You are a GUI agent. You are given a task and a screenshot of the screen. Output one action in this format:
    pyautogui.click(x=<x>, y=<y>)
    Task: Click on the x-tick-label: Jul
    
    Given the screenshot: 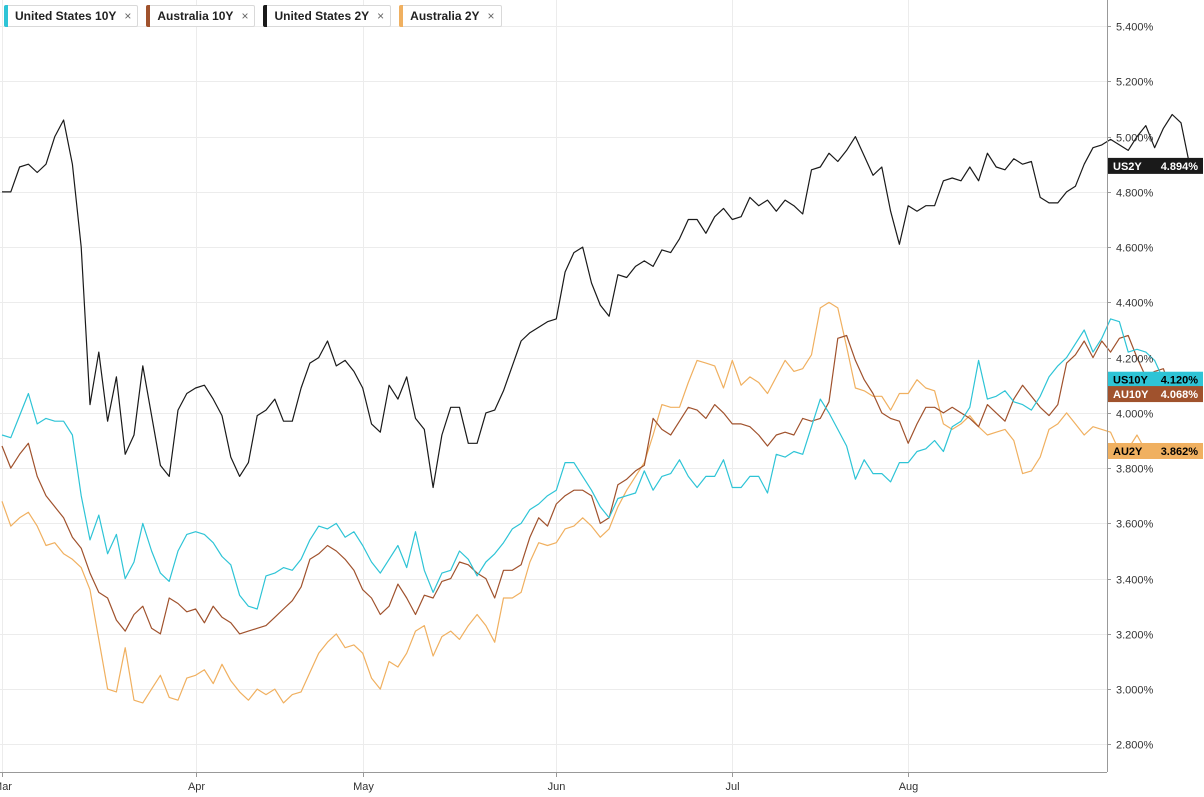 What is the action you would take?
    pyautogui.click(x=732, y=787)
    